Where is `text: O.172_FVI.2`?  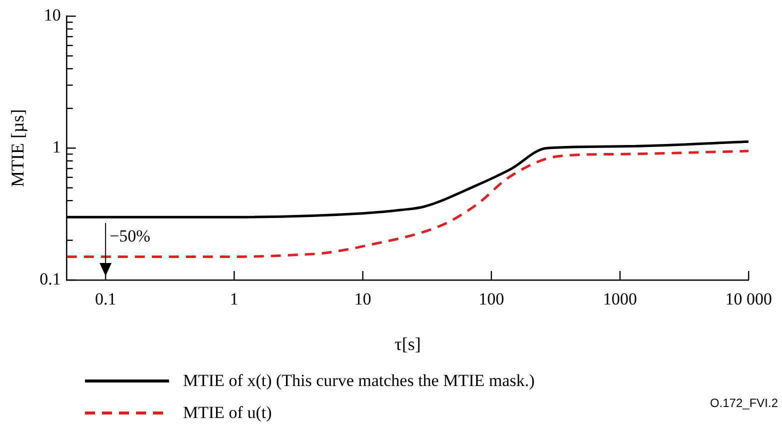 text: O.172_FVI.2 is located at coordinates (744, 403).